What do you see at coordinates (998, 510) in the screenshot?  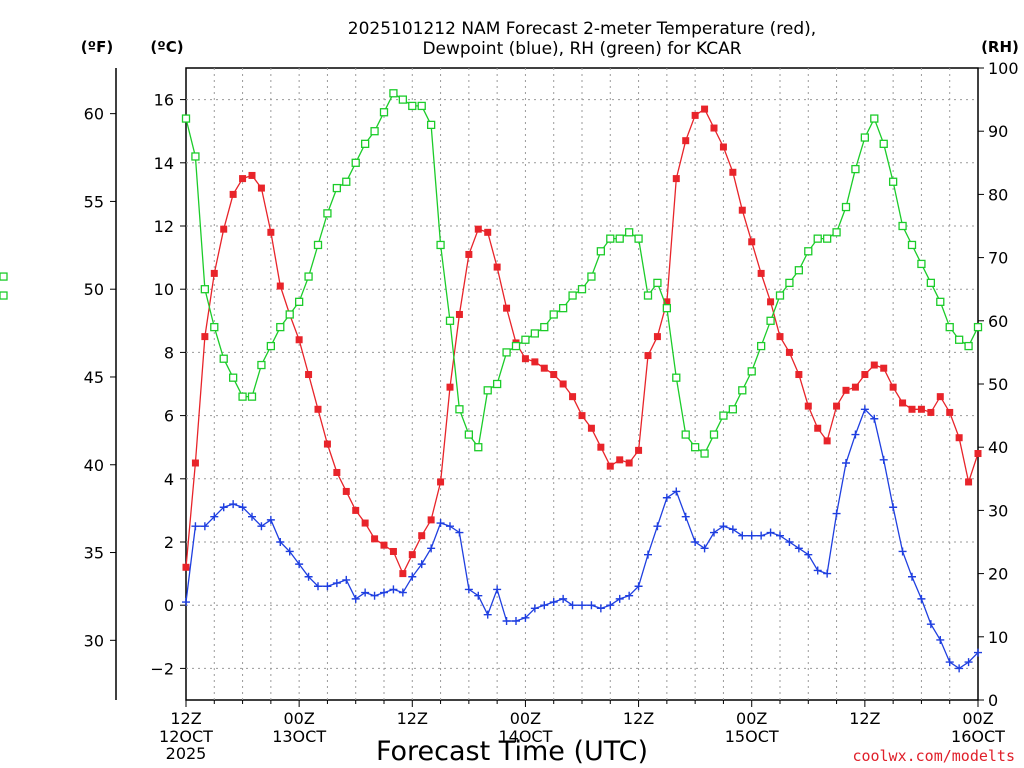 I see `rh-tick-label: 30` at bounding box center [998, 510].